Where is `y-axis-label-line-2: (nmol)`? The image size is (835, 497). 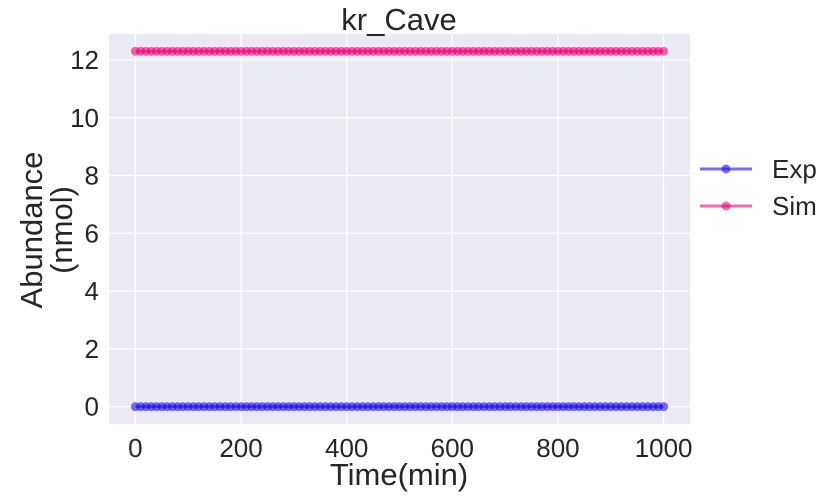 y-axis-label-line-2: (nmol) is located at coordinates (61, 230).